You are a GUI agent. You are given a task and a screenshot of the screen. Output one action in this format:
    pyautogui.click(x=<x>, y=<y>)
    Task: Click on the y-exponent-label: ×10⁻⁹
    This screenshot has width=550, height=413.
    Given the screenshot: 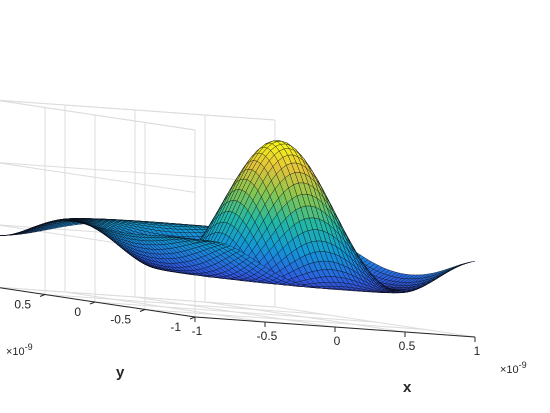 What is the action you would take?
    pyautogui.click(x=19, y=350)
    